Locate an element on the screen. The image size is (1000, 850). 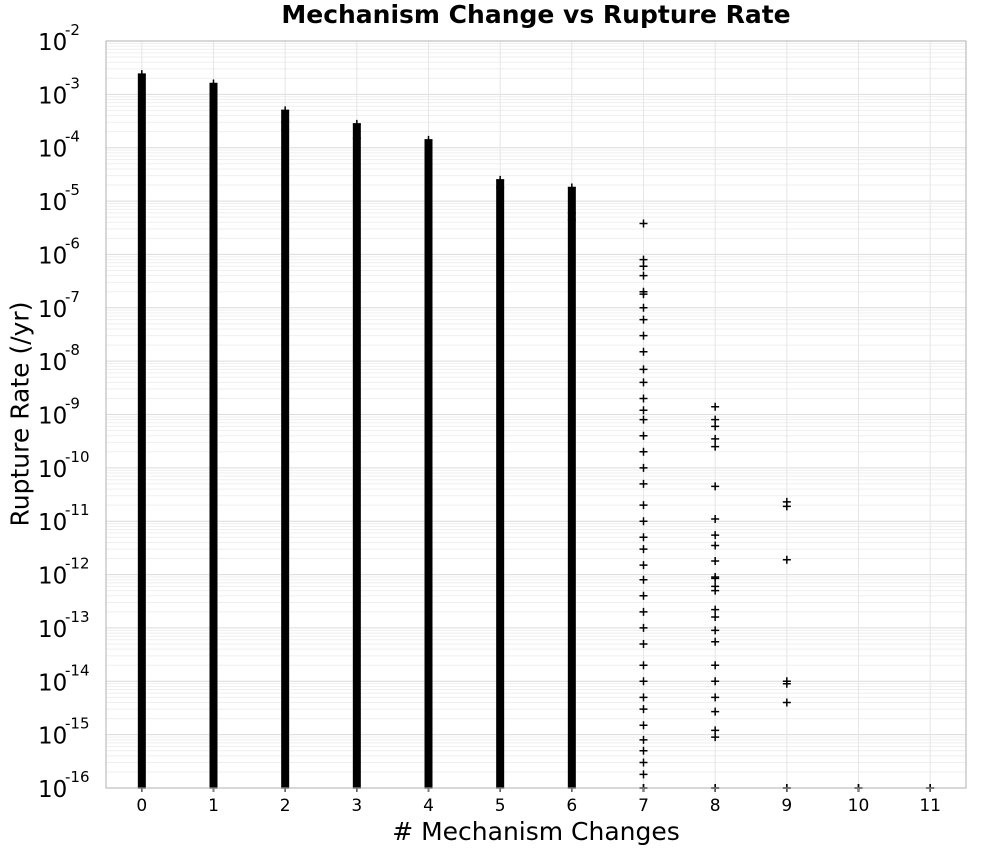
x-tick-label: 2 is located at coordinates (285, 806).